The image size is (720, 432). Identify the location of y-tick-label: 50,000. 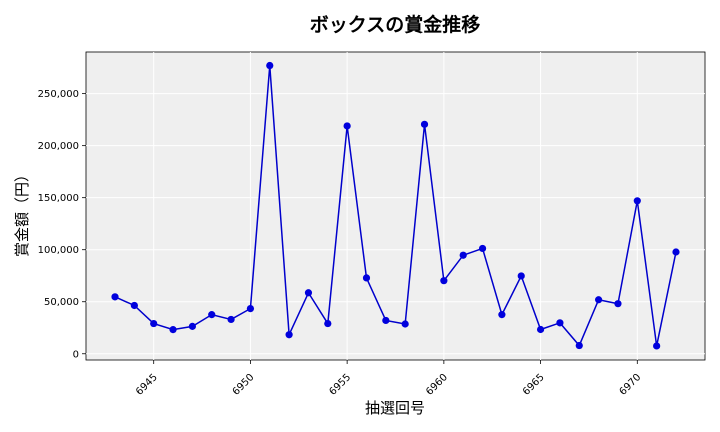
(61, 302).